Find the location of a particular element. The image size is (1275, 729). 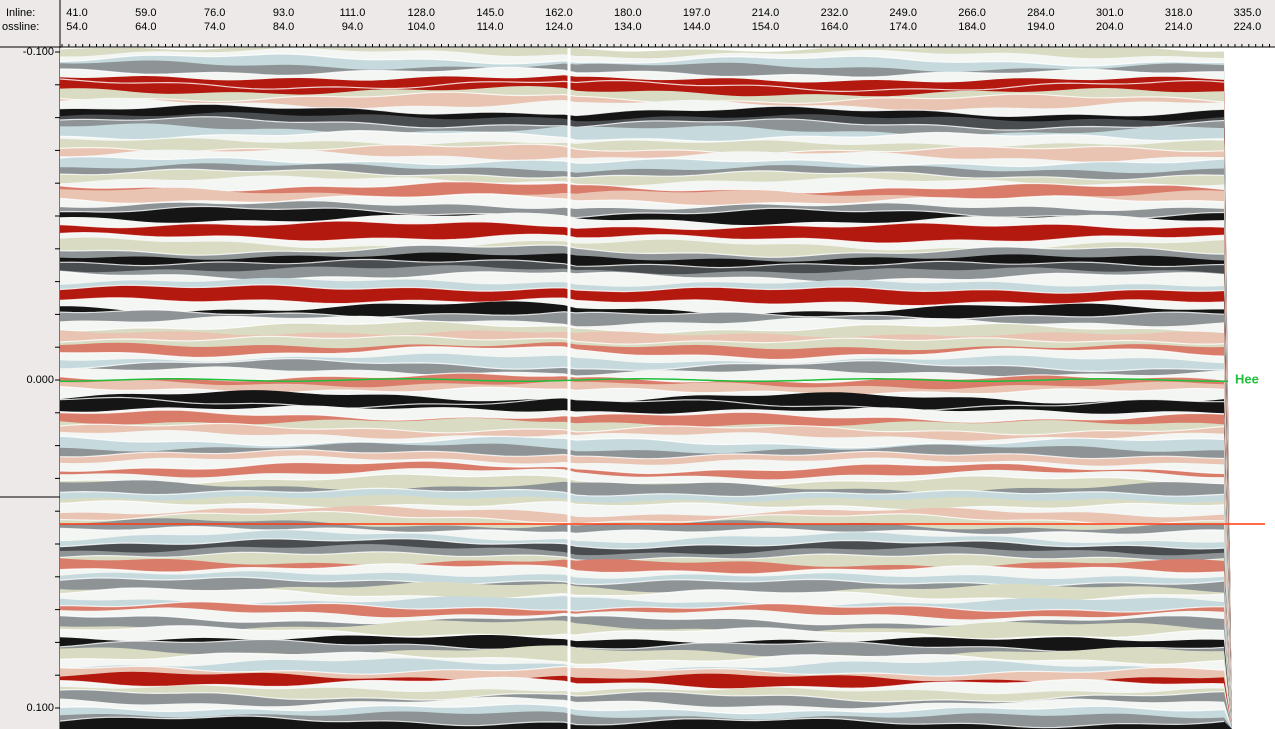

crossline-value: 134.0 is located at coordinates (628, 27).